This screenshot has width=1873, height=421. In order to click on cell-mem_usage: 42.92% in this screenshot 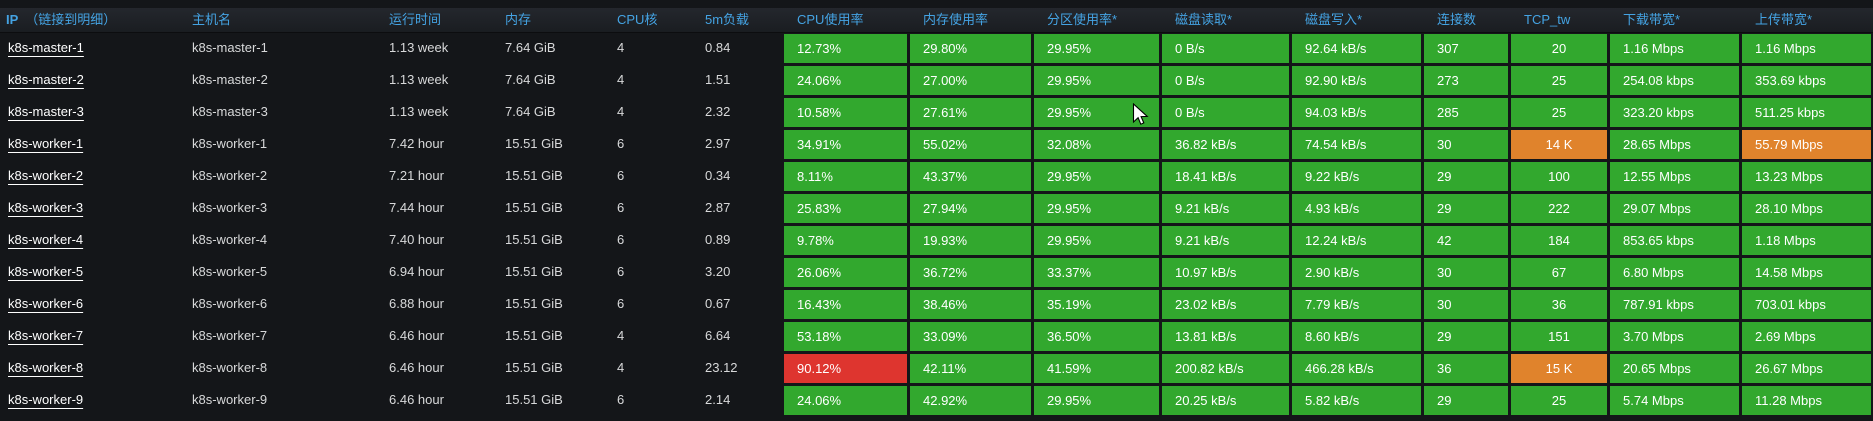, I will do `click(971, 400)`.